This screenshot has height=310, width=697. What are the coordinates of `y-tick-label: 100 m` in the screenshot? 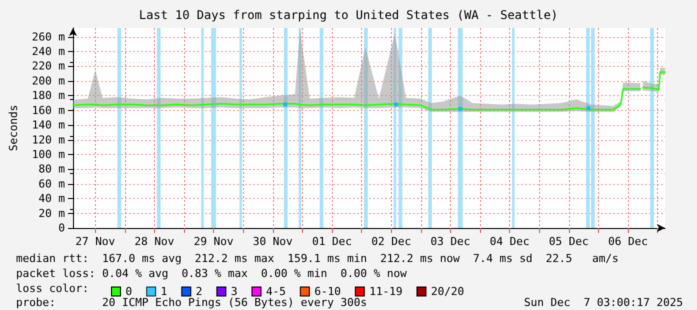 It's located at (49, 154).